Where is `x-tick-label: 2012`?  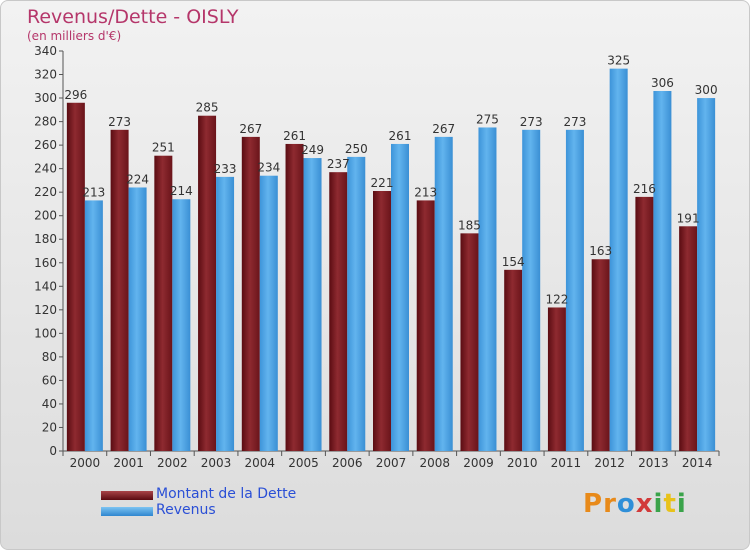
x-tick-label: 2012 is located at coordinates (609, 463).